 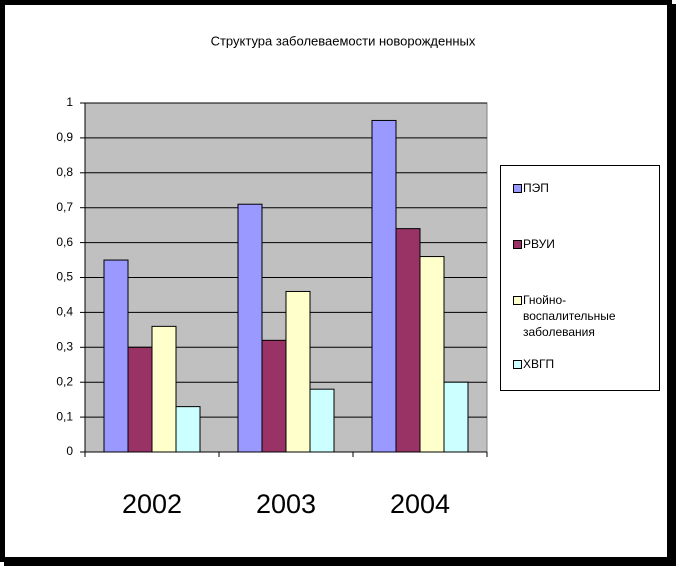 What do you see at coordinates (64, 381) in the screenshot?
I see `y-tick-label: 0,2` at bounding box center [64, 381].